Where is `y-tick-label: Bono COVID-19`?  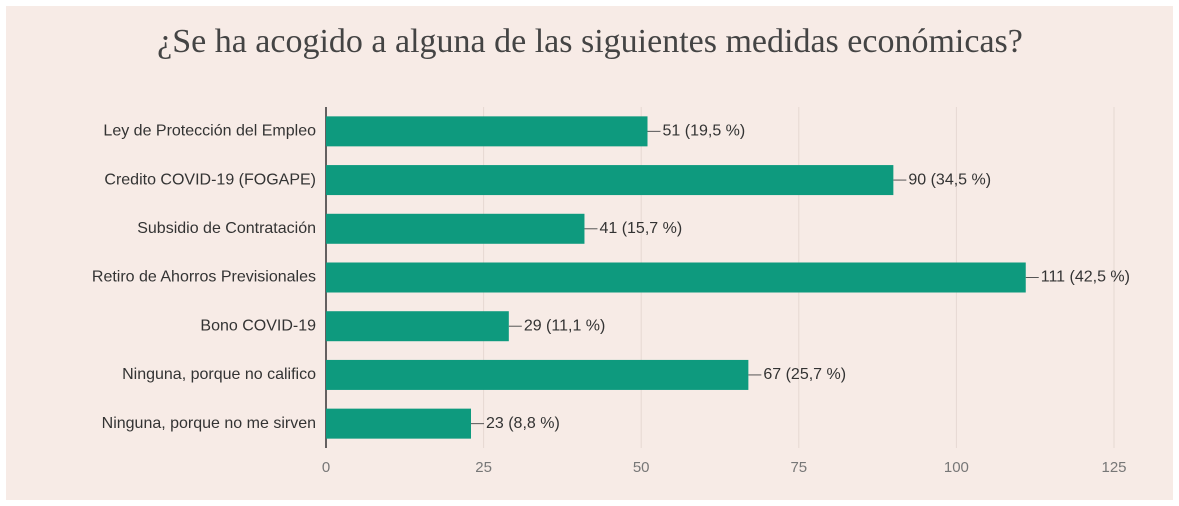
y-tick-label: Bono COVID-19 is located at coordinates (258, 325).